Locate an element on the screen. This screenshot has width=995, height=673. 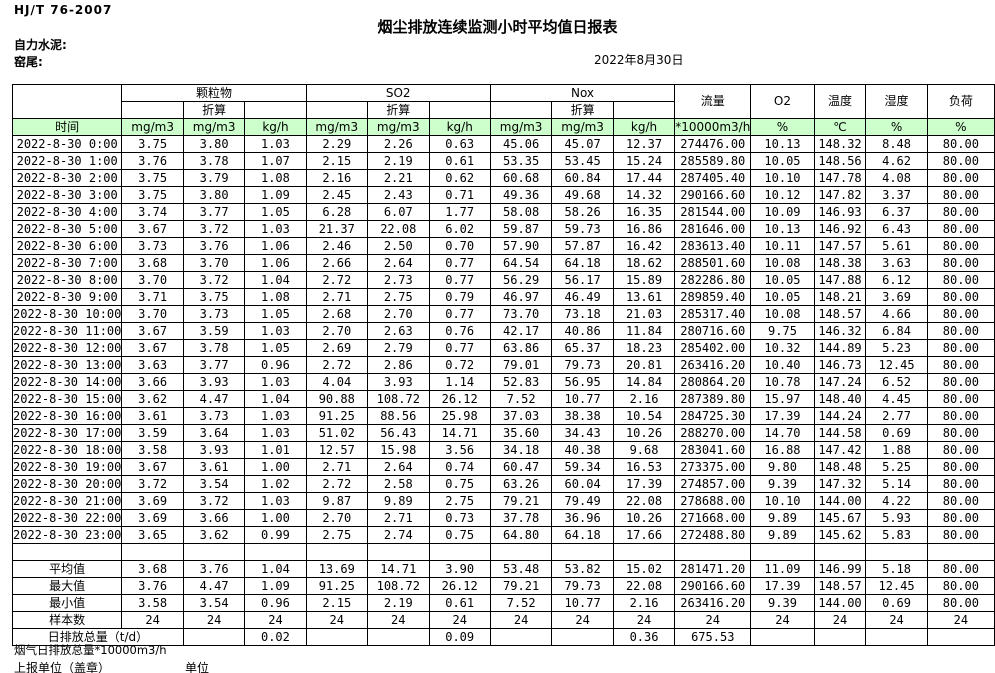
value-cell: 3.65 is located at coordinates (152, 535).